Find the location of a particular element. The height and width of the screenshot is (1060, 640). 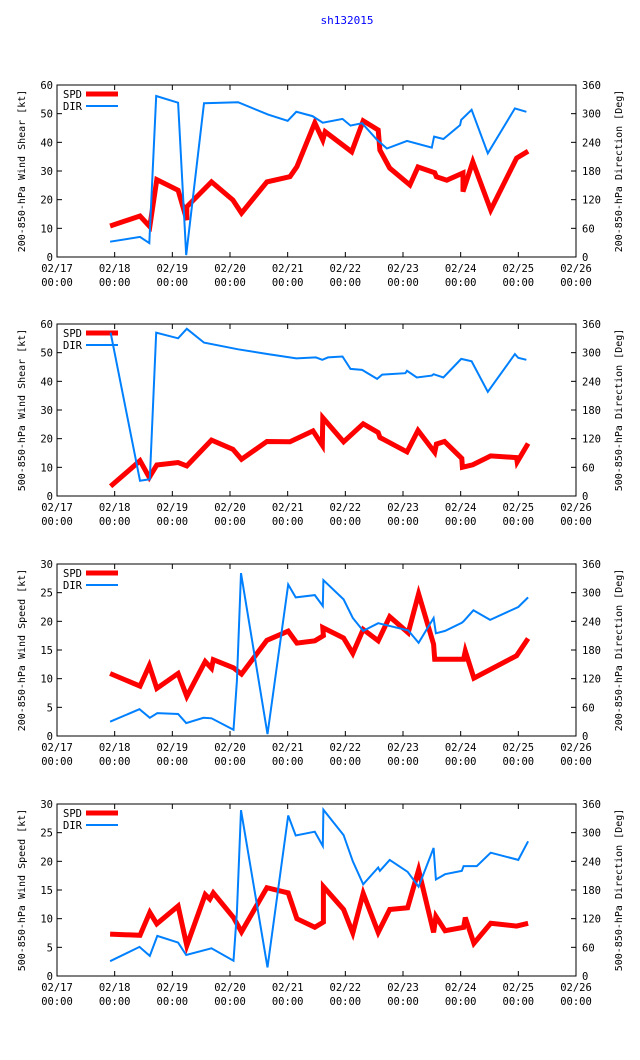

y-axis-label: 200-850-hPa Wind Shear [kt] is located at coordinates (22, 171).